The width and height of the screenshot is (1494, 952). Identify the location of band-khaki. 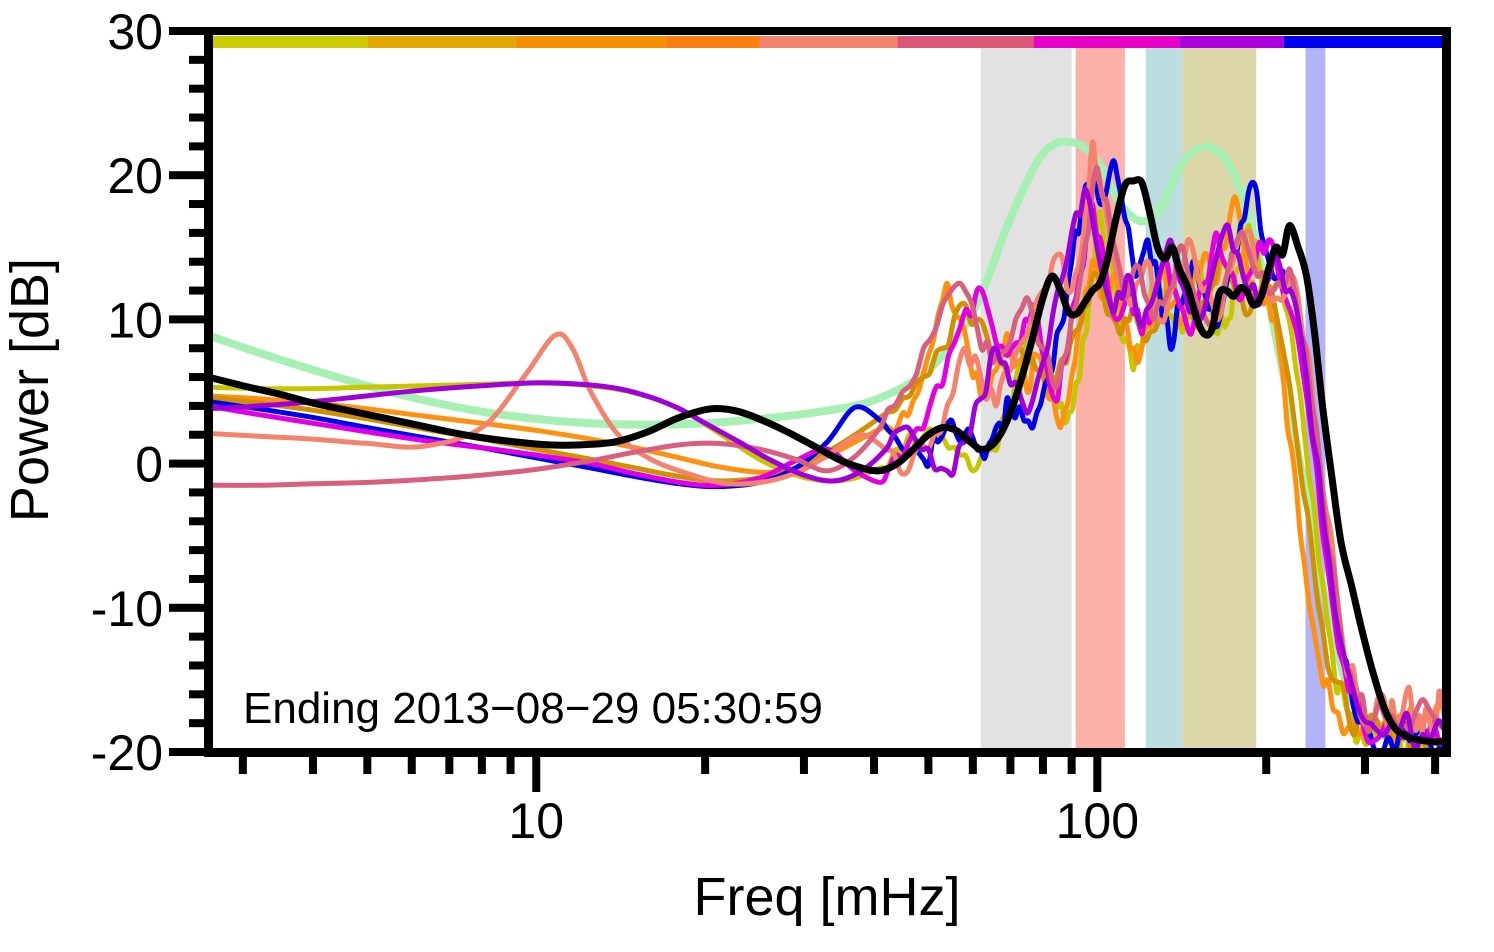
(1219, 396).